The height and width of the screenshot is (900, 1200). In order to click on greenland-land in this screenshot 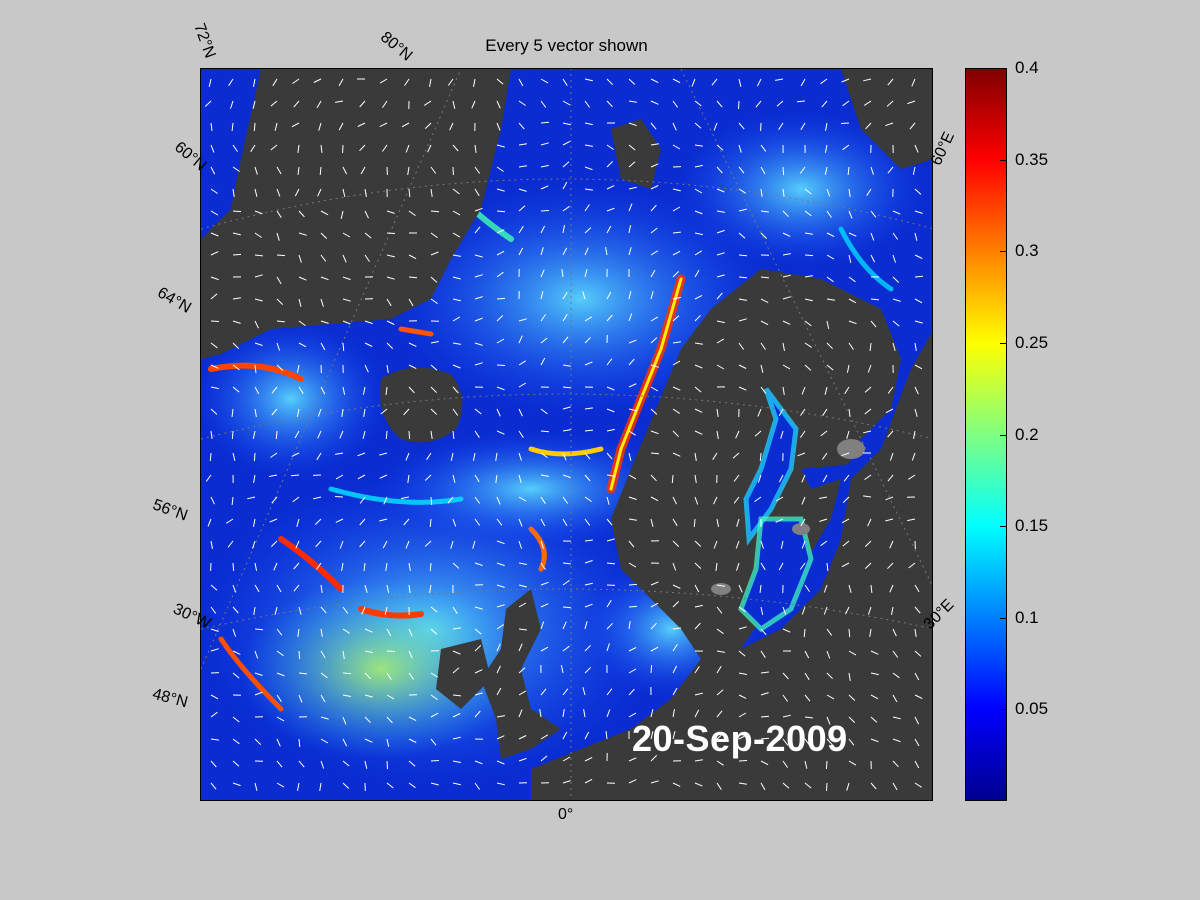, I will do `click(356, 214)`.